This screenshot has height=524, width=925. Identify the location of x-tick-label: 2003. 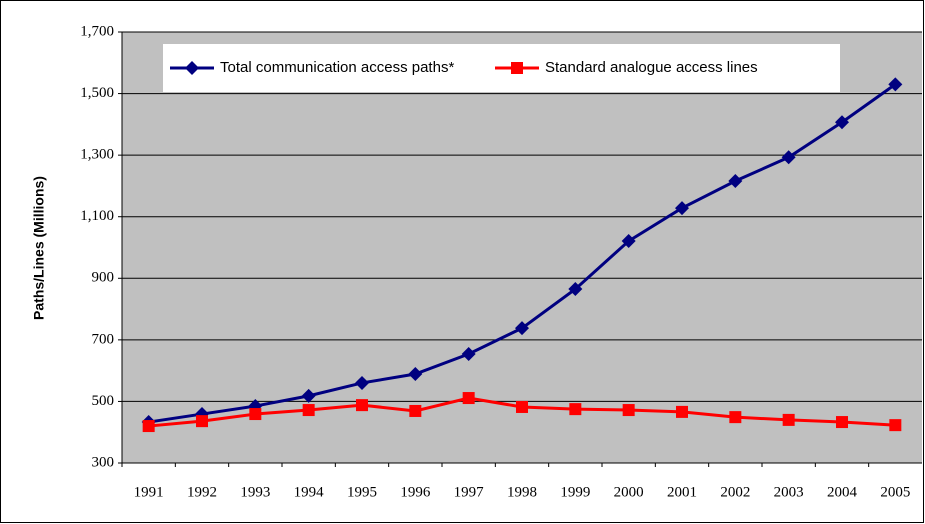
(789, 492).